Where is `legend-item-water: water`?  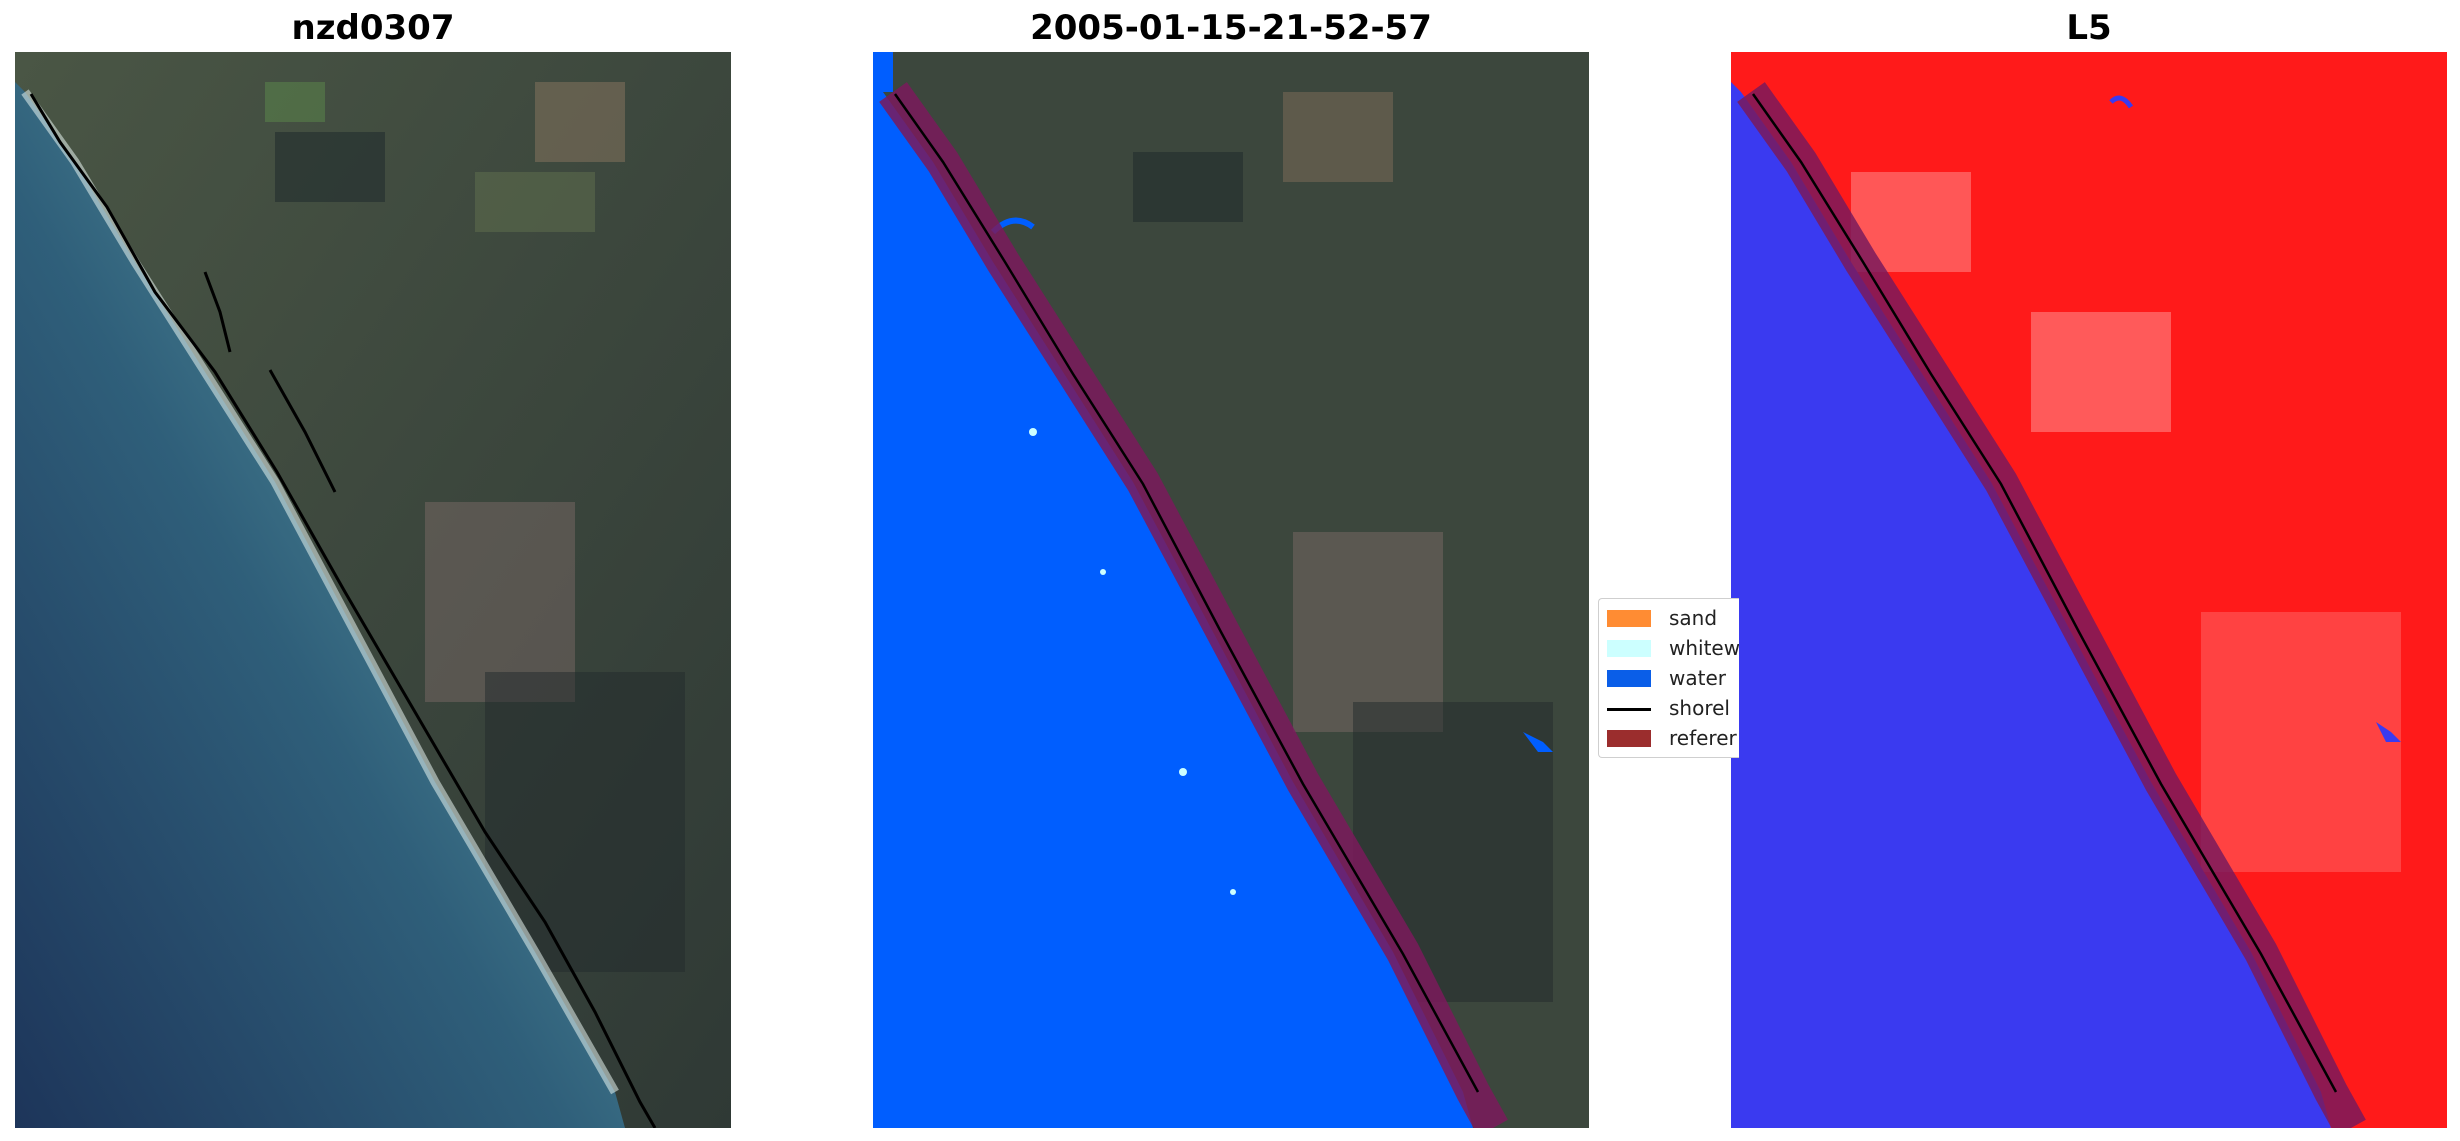
legend-item-water: water is located at coordinates (1673, 678).